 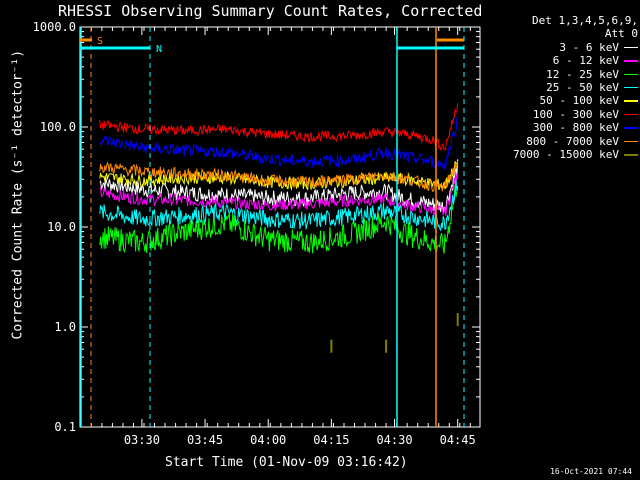 I want to click on y-tick-label: 100.0, so click(x=58, y=127).